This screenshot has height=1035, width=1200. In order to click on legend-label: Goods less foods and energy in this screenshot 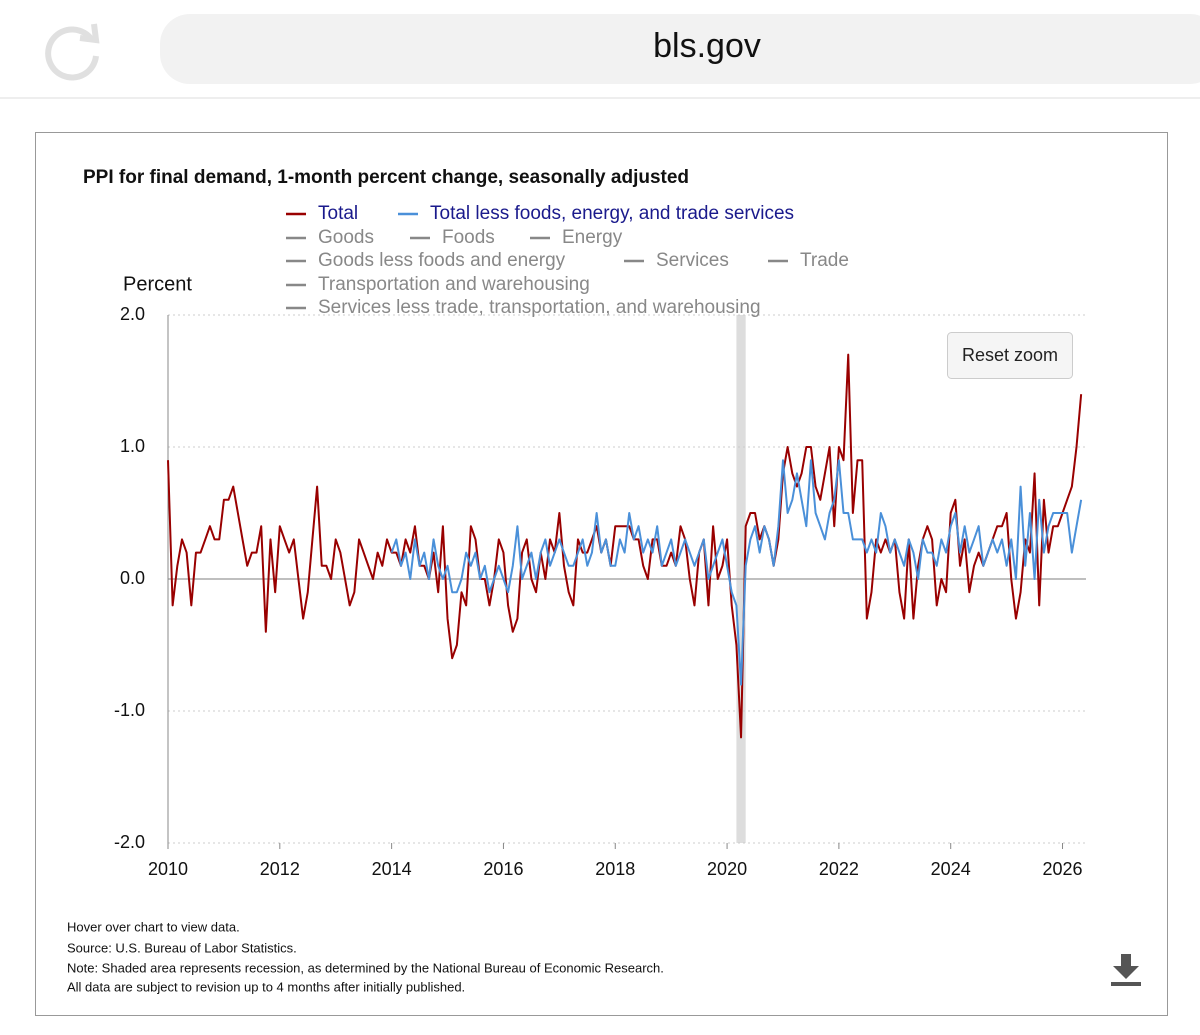, I will do `click(442, 260)`.